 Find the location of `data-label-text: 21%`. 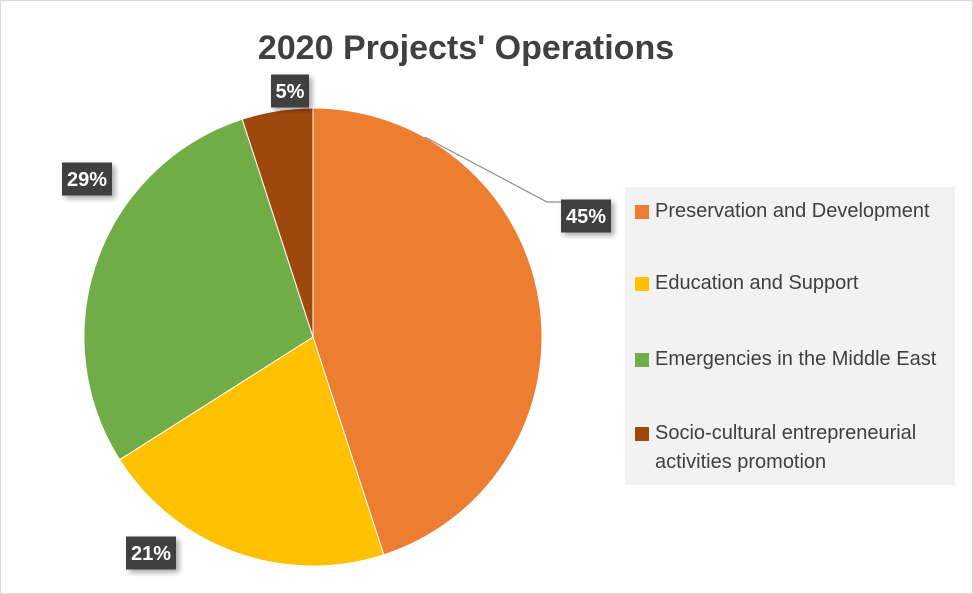

data-label-text: 21% is located at coordinates (151, 554).